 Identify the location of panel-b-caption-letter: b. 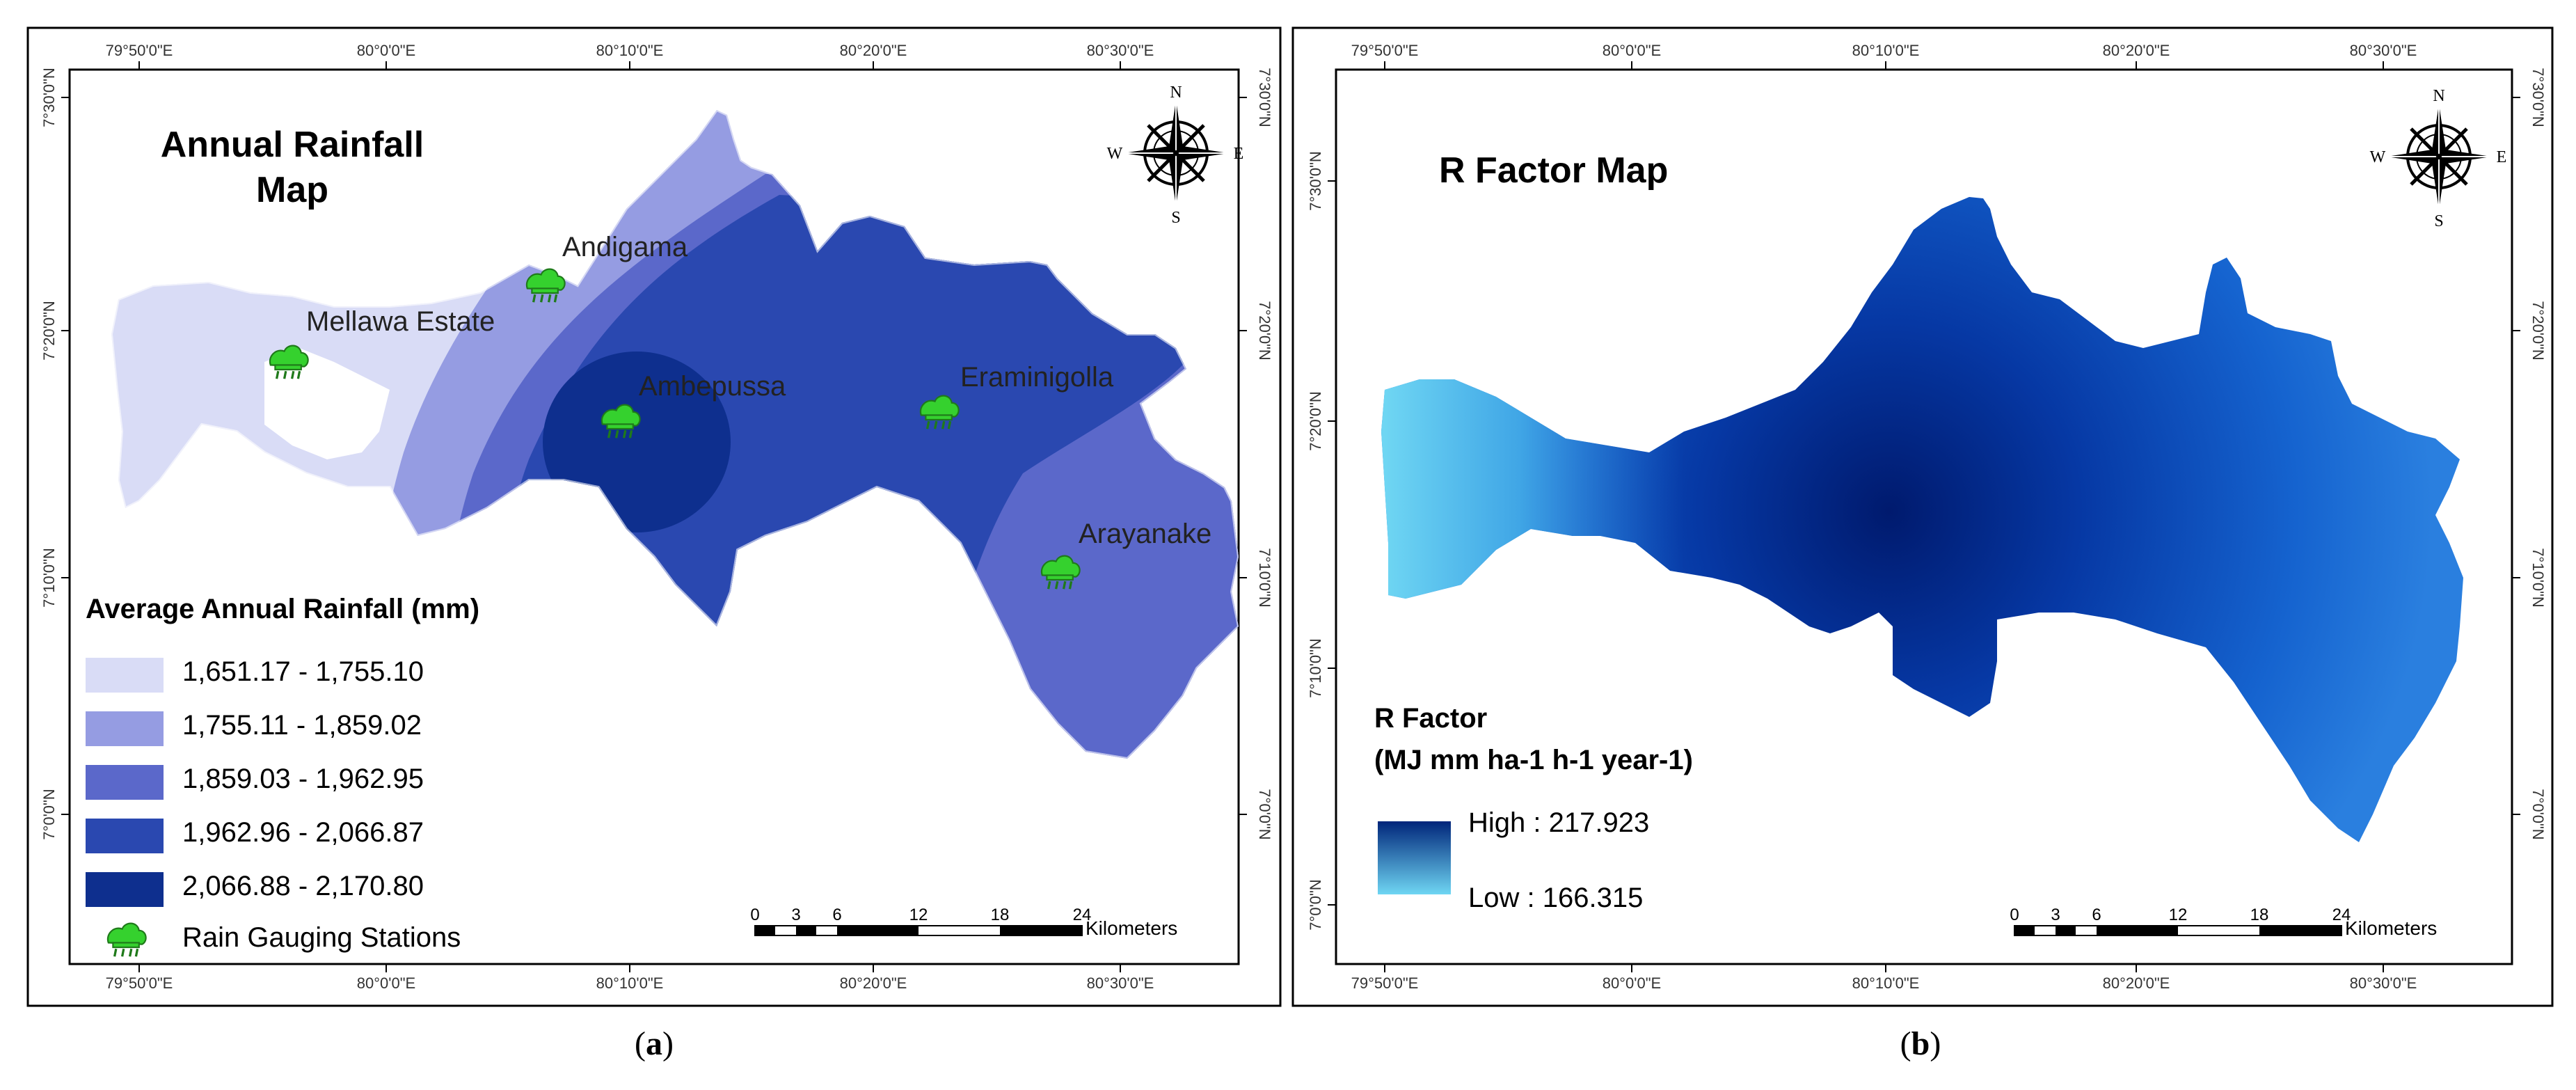
(1920, 1043).